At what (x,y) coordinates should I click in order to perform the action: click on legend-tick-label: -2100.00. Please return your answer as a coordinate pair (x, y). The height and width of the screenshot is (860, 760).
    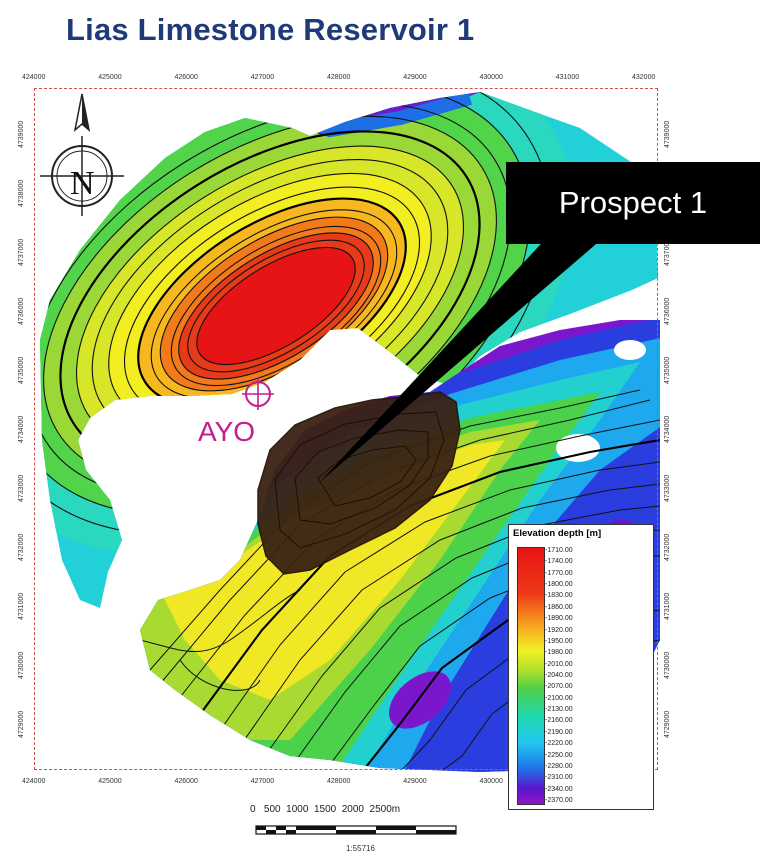
    Looking at the image, I should click on (559, 698).